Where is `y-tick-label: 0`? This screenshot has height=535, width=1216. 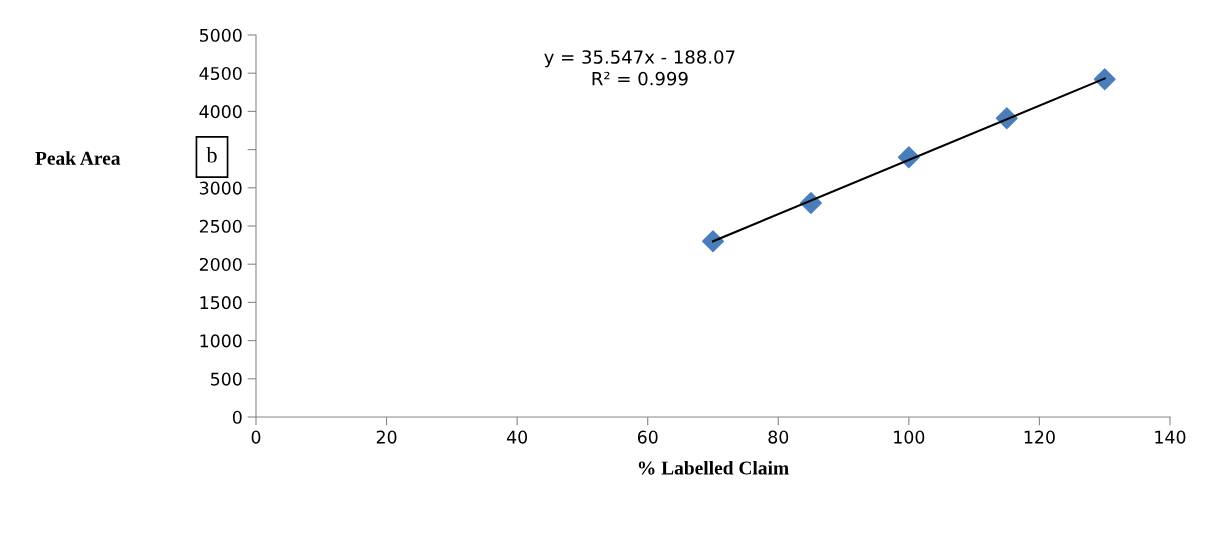
y-tick-label: 0 is located at coordinates (237, 417).